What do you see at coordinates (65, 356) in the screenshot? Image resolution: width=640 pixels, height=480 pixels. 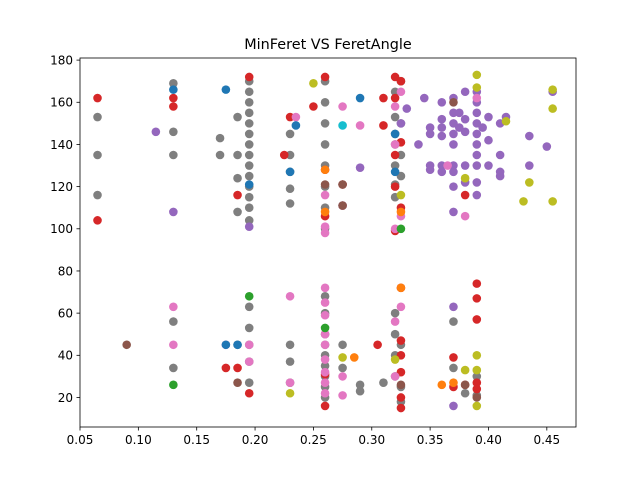 I see `y-tick-label: 40` at bounding box center [65, 356].